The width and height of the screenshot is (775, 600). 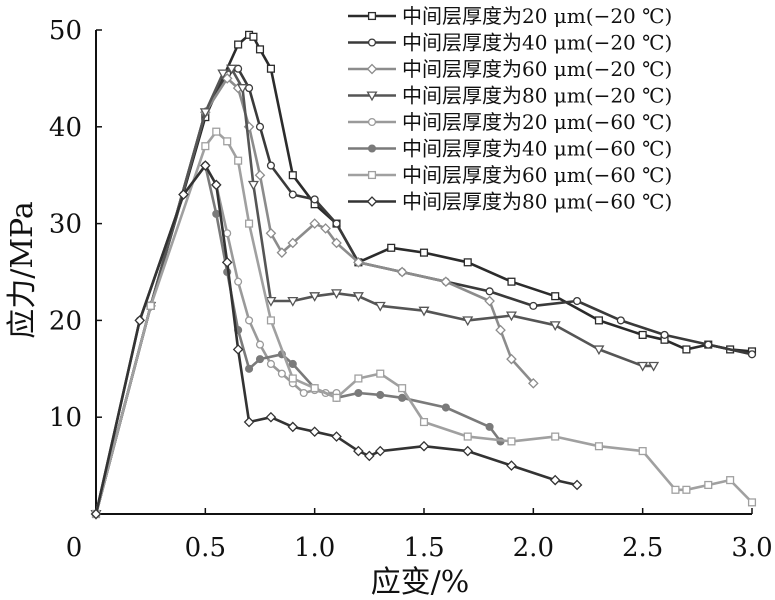 I want to click on legend-label: 中间层厚度为80 μm(−20 ℃), so click(x=537, y=96).